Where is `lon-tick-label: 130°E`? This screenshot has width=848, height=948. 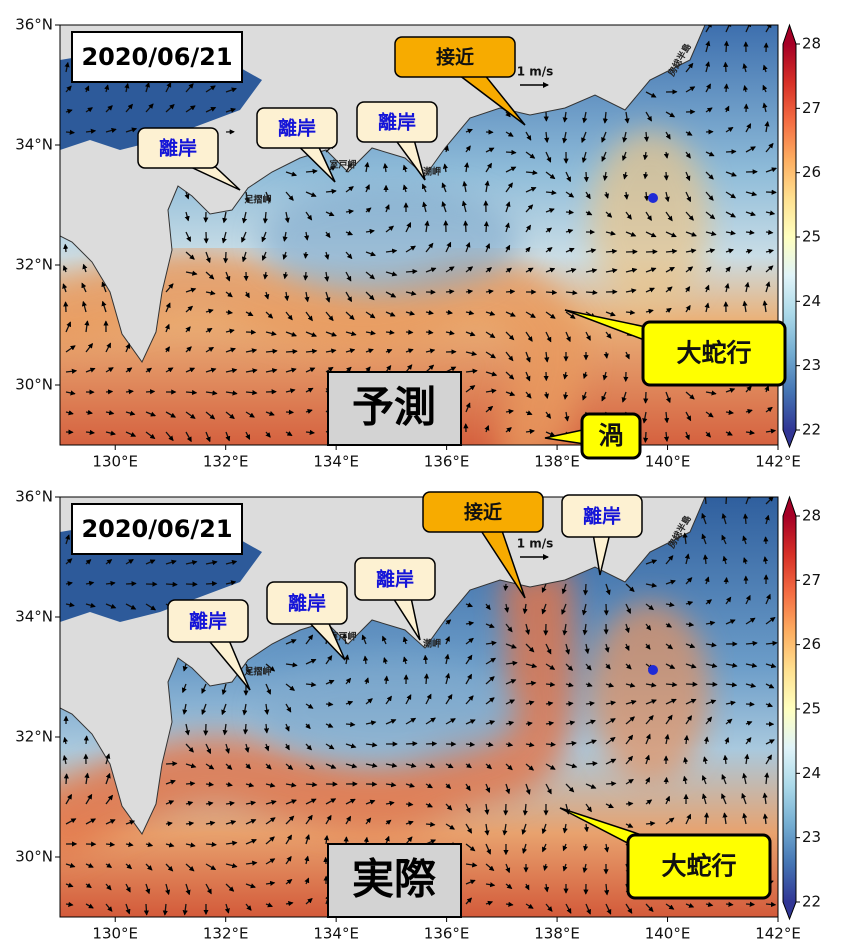 lon-tick-label: 130°E is located at coordinates (115, 462).